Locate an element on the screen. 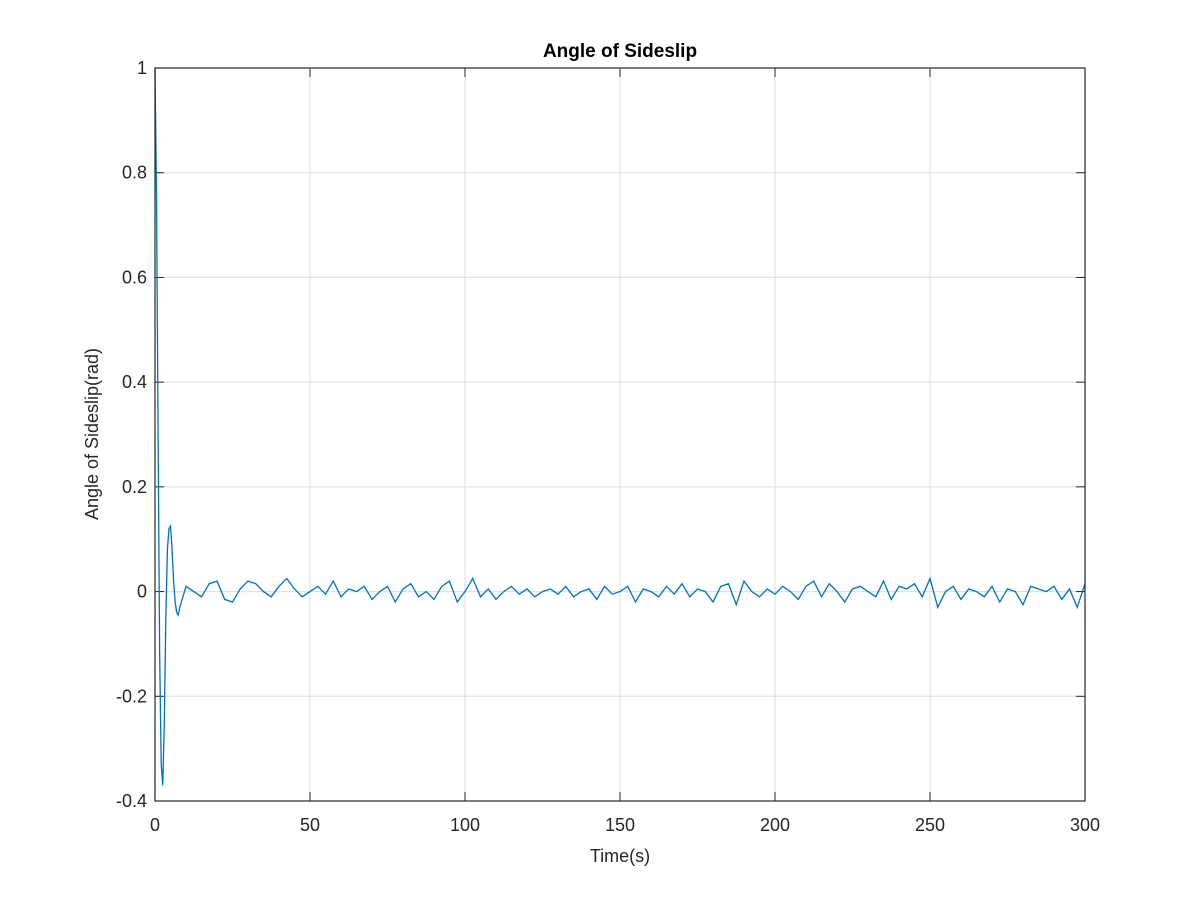  y-tick-label: 1 is located at coordinates (142, 68).